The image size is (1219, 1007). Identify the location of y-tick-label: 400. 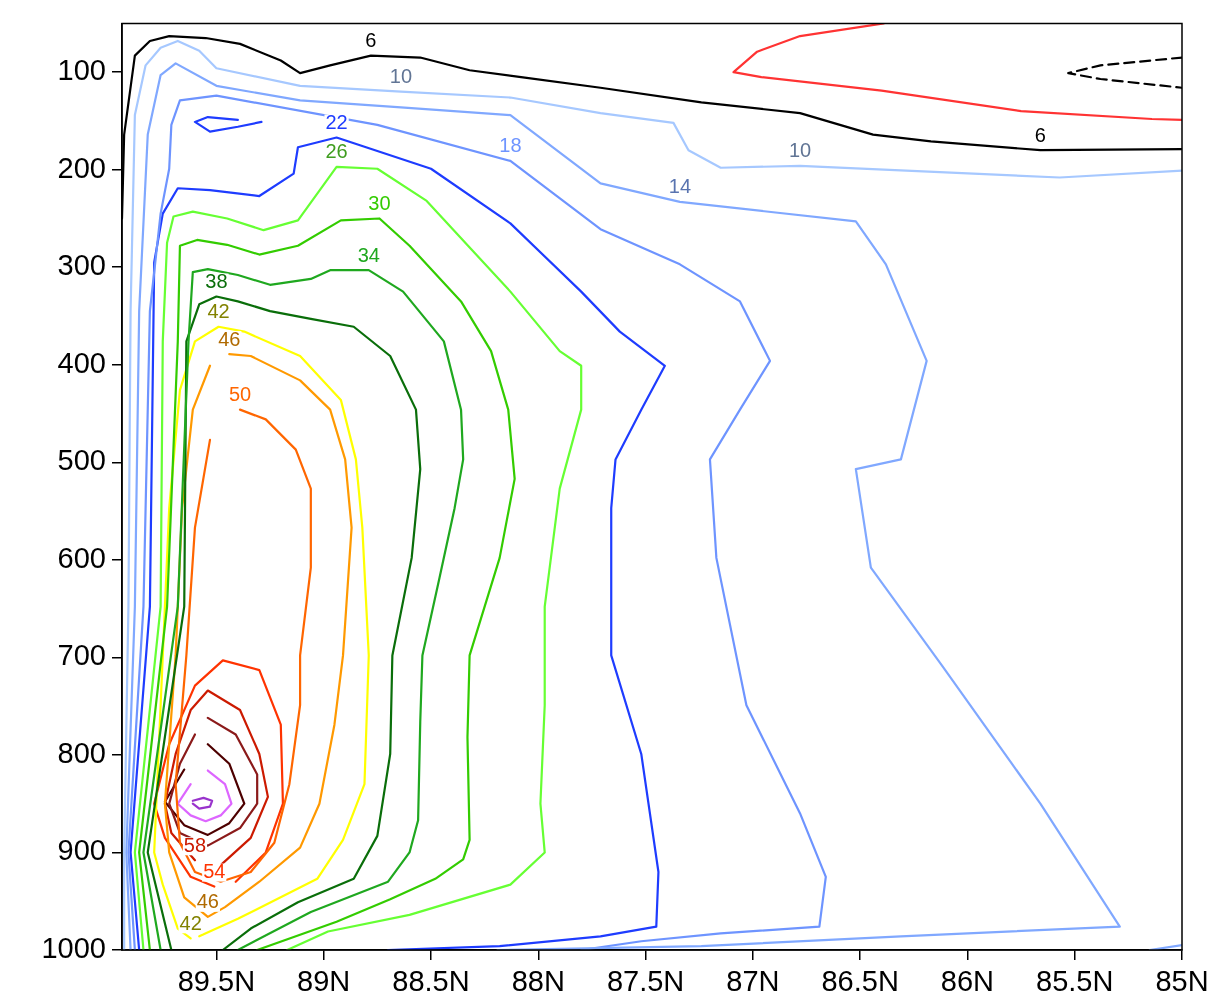
(81, 362).